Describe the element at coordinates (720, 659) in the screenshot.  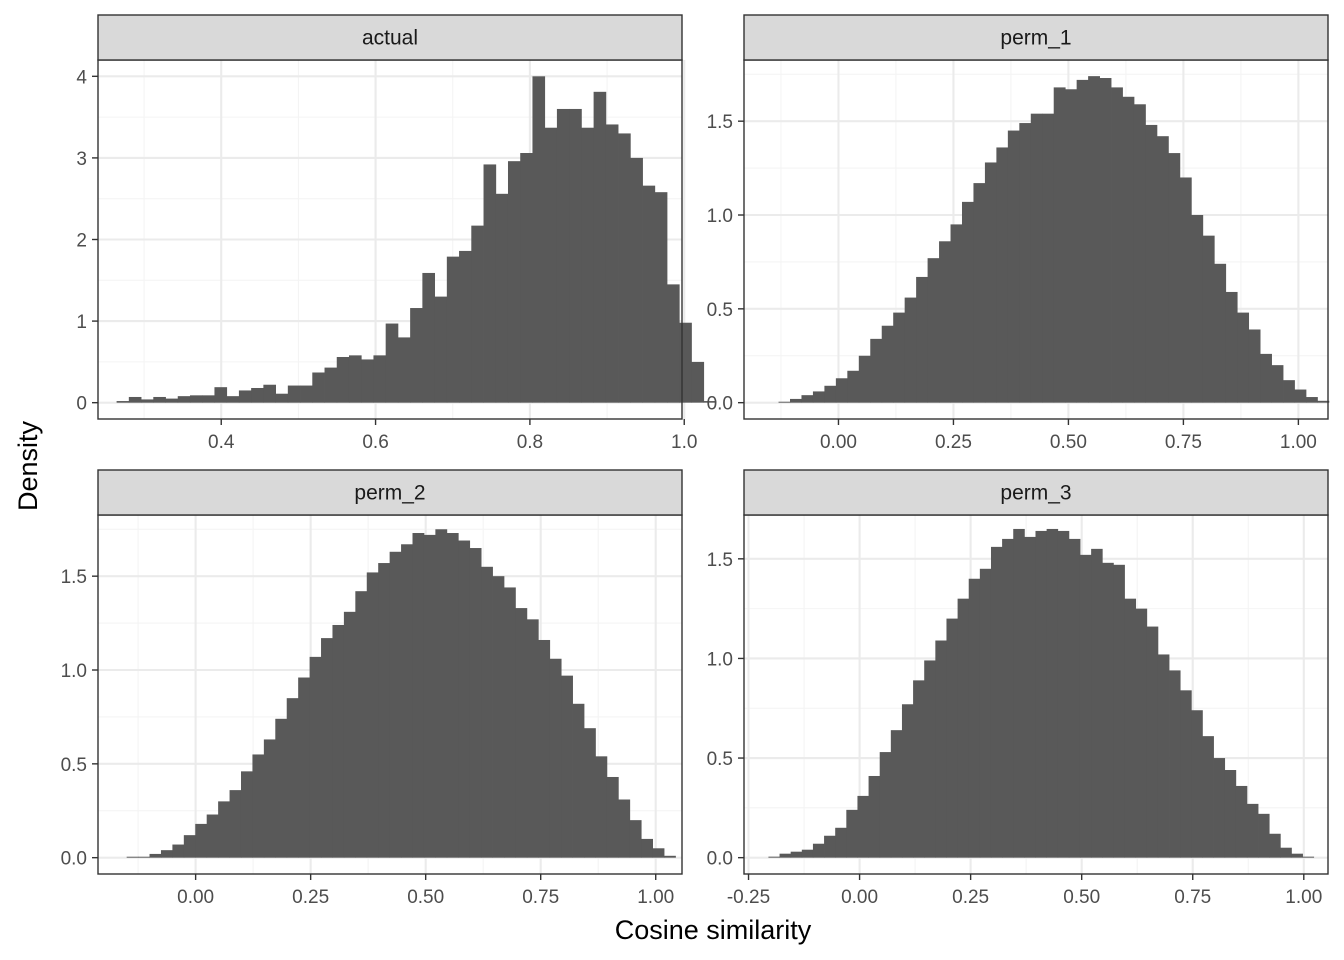
I see `y-tick-label: 1.0` at that location.